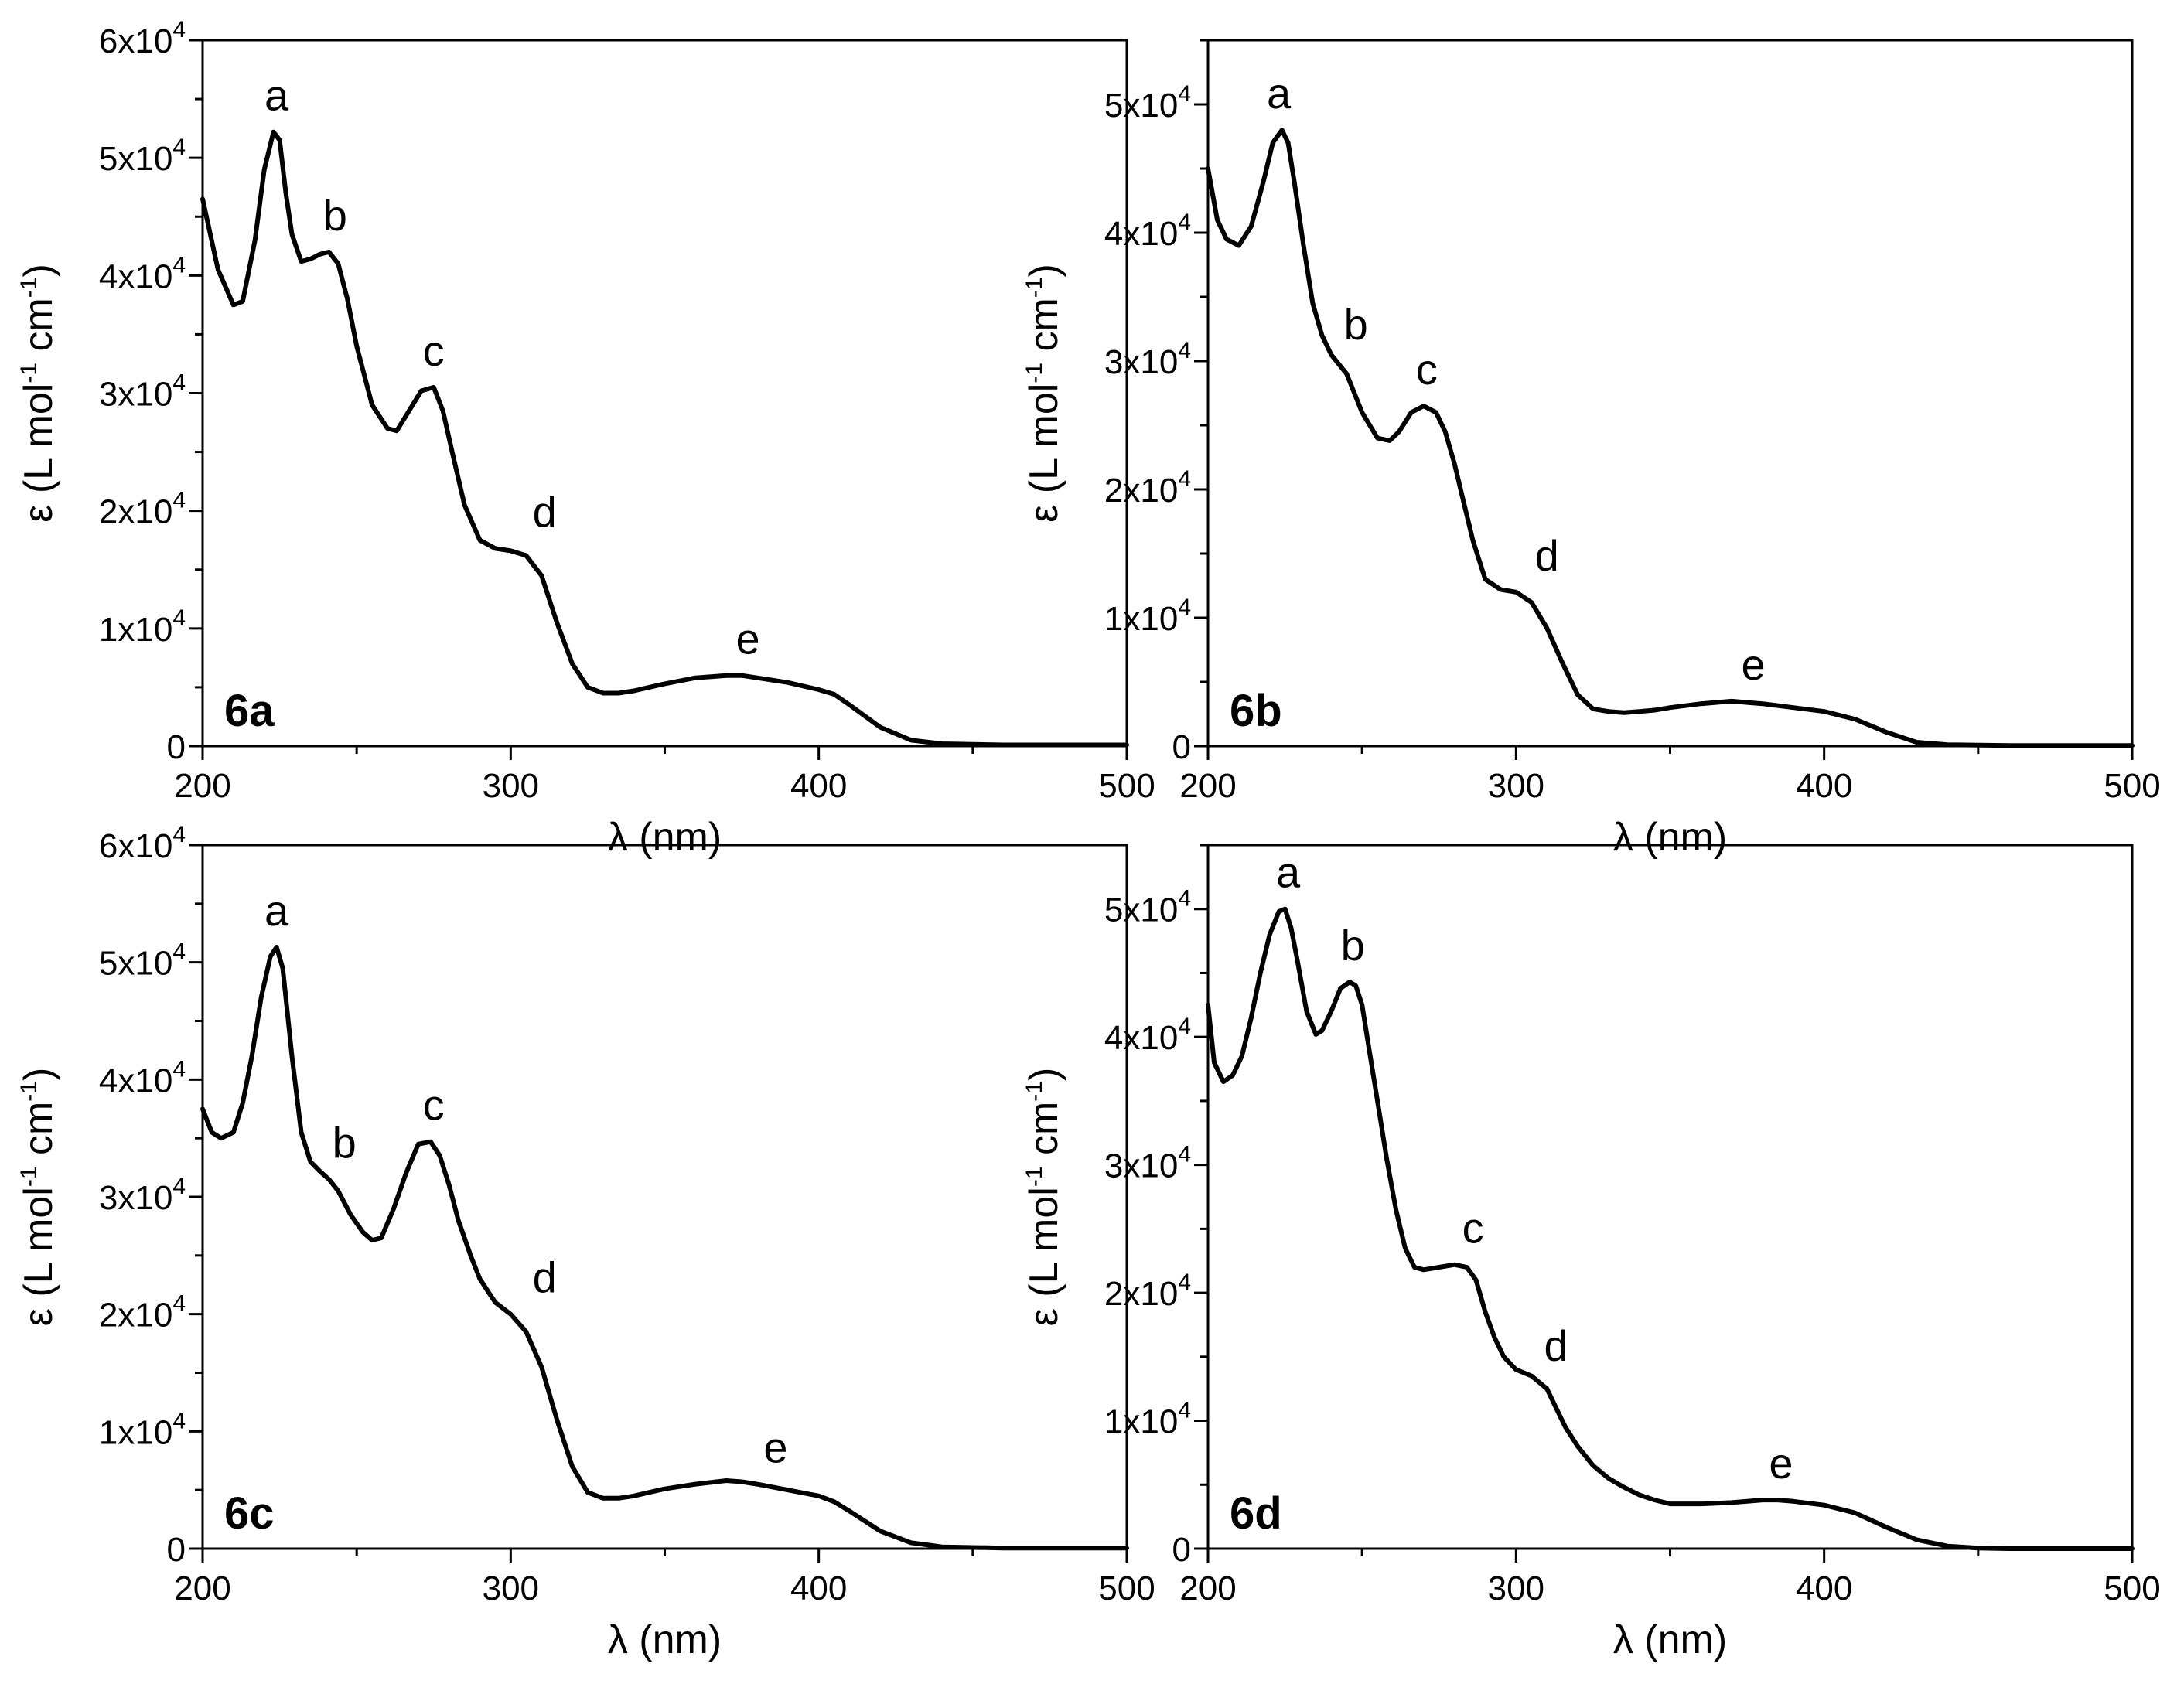 The width and height of the screenshot is (2184, 1694). What do you see at coordinates (143, 843) in the screenshot?
I see `y-tick-label: 6x10⁴` at bounding box center [143, 843].